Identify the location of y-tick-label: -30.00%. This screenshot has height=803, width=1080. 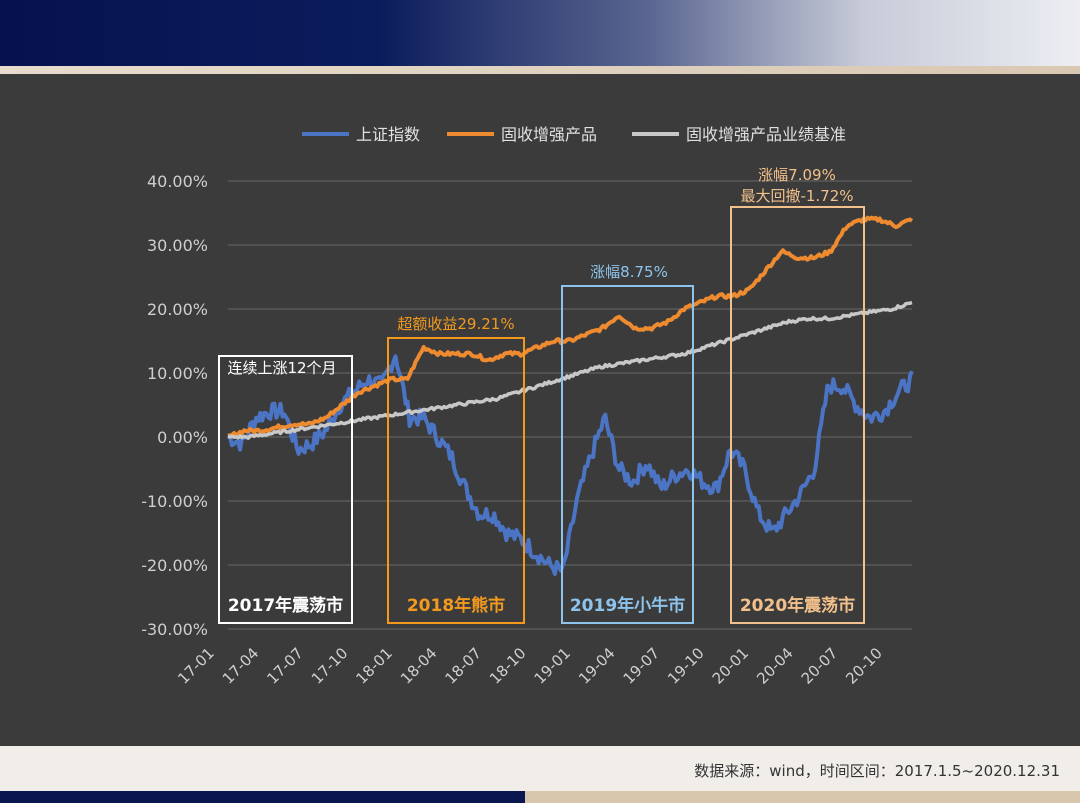
(174, 629).